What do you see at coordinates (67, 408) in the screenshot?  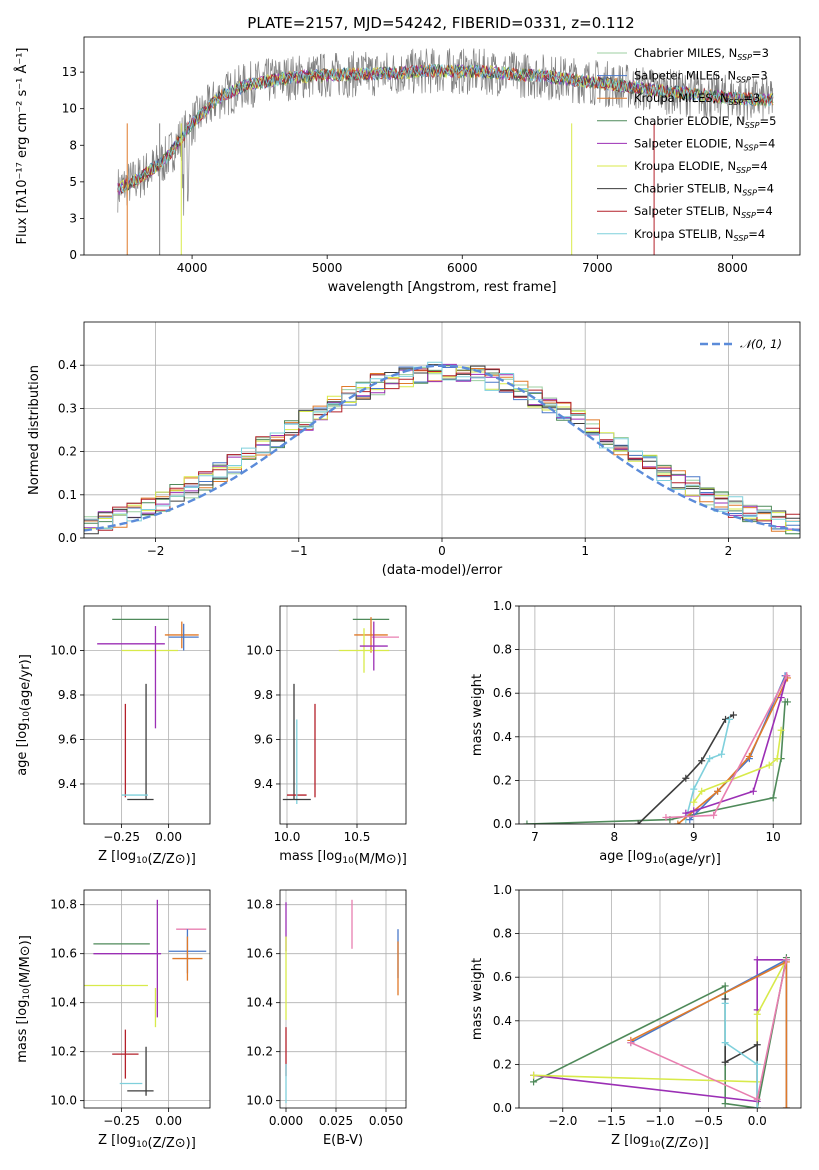 I see `y-tick-label: 0.3` at bounding box center [67, 408].